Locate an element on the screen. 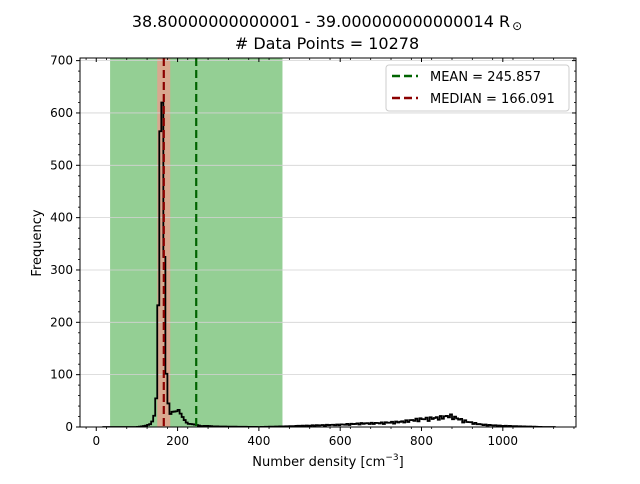 The height and width of the screenshot is (484, 640). x-tick-label: 200 is located at coordinates (177, 441).